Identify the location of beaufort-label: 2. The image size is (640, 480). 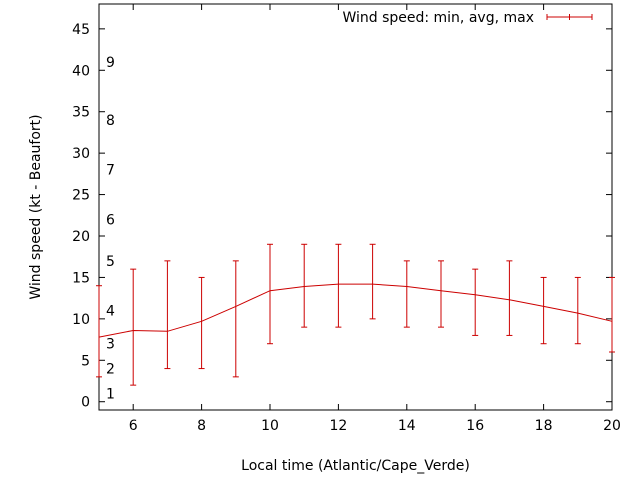
(110, 370).